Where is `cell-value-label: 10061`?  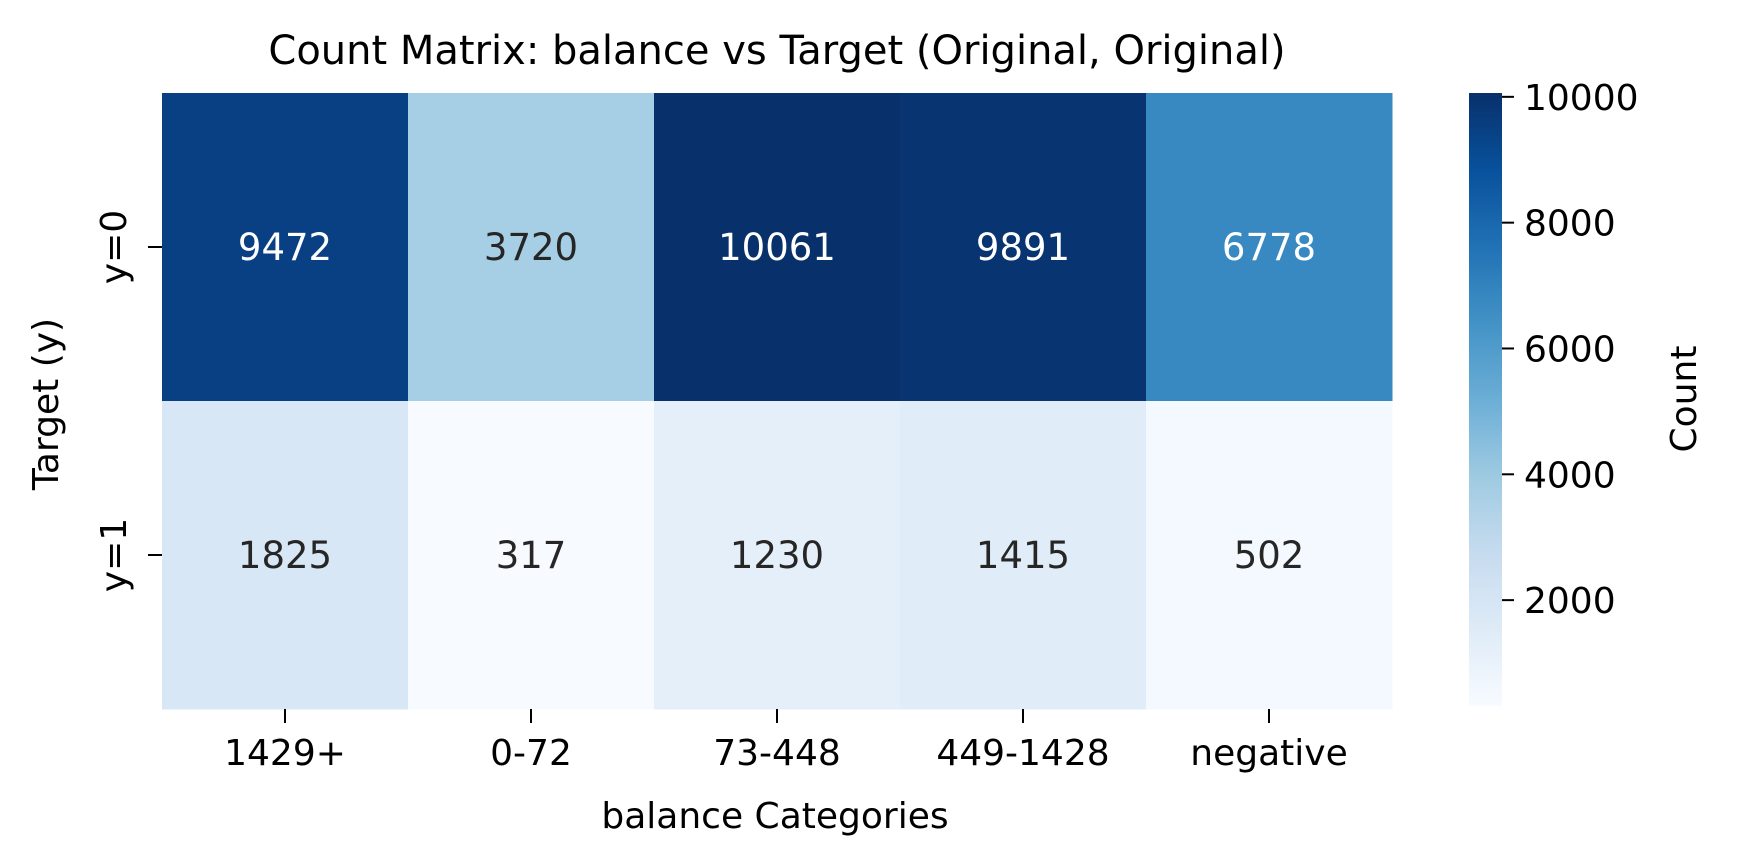 cell-value-label: 10061 is located at coordinates (777, 247).